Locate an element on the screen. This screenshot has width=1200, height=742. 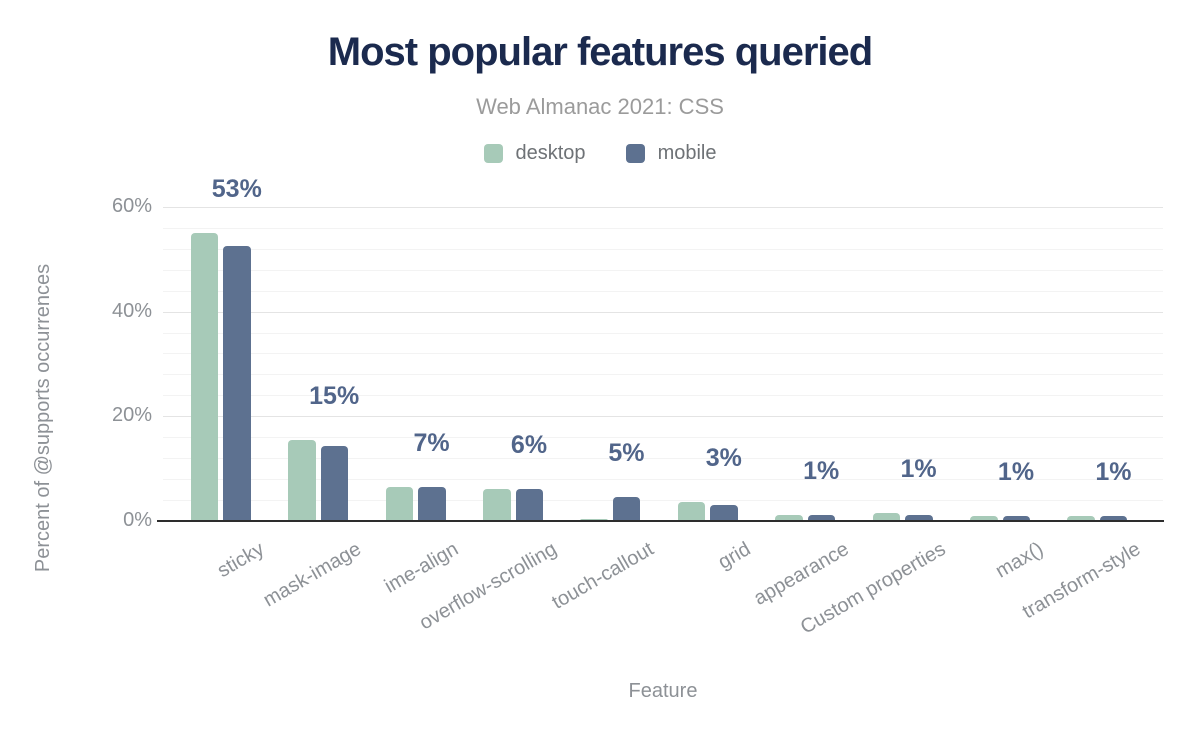
y-tick-40pct: 40% is located at coordinates (131, 310).